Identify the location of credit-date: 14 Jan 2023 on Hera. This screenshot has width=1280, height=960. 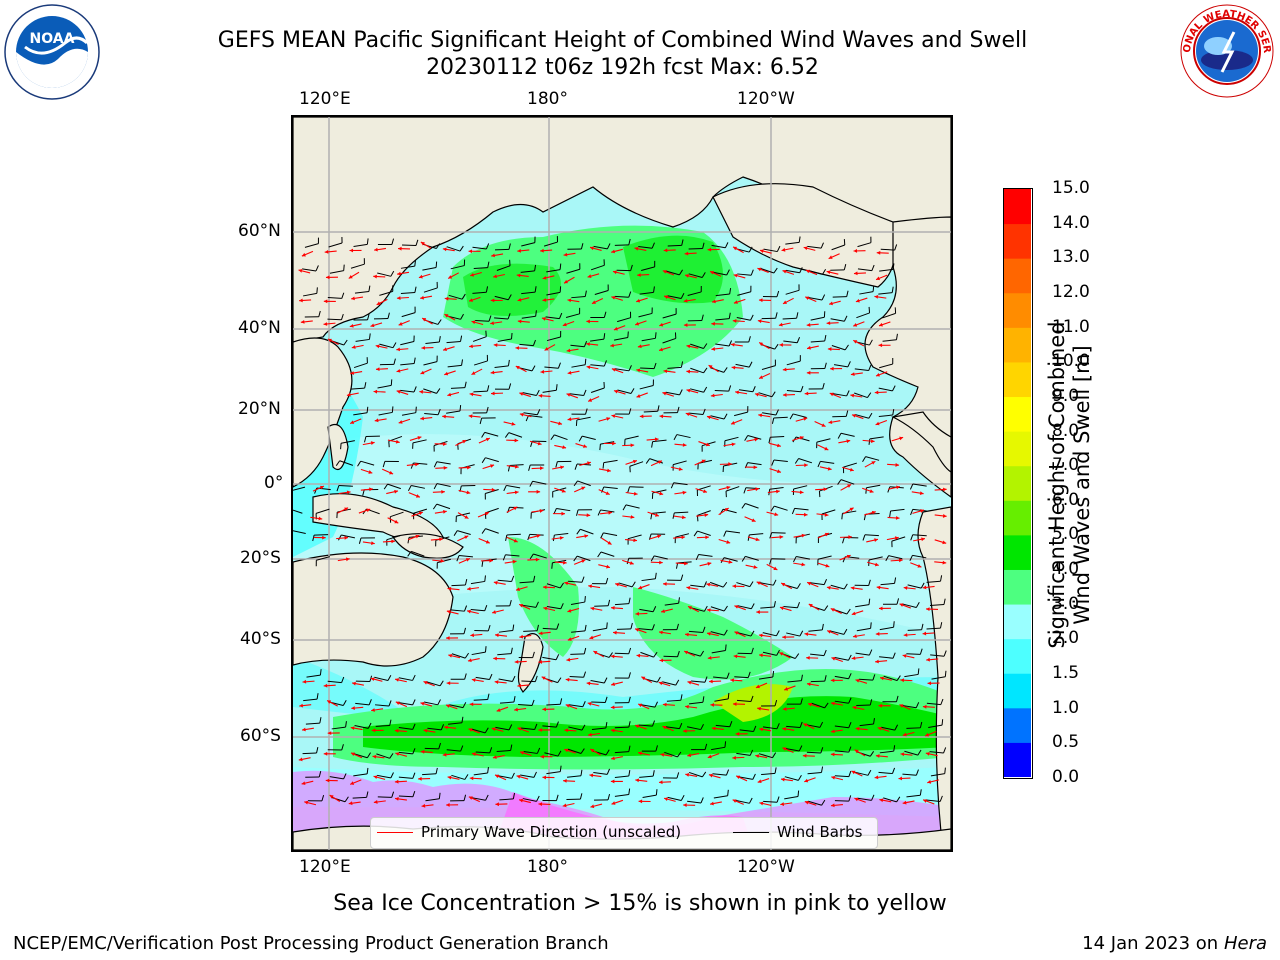
(1174, 943).